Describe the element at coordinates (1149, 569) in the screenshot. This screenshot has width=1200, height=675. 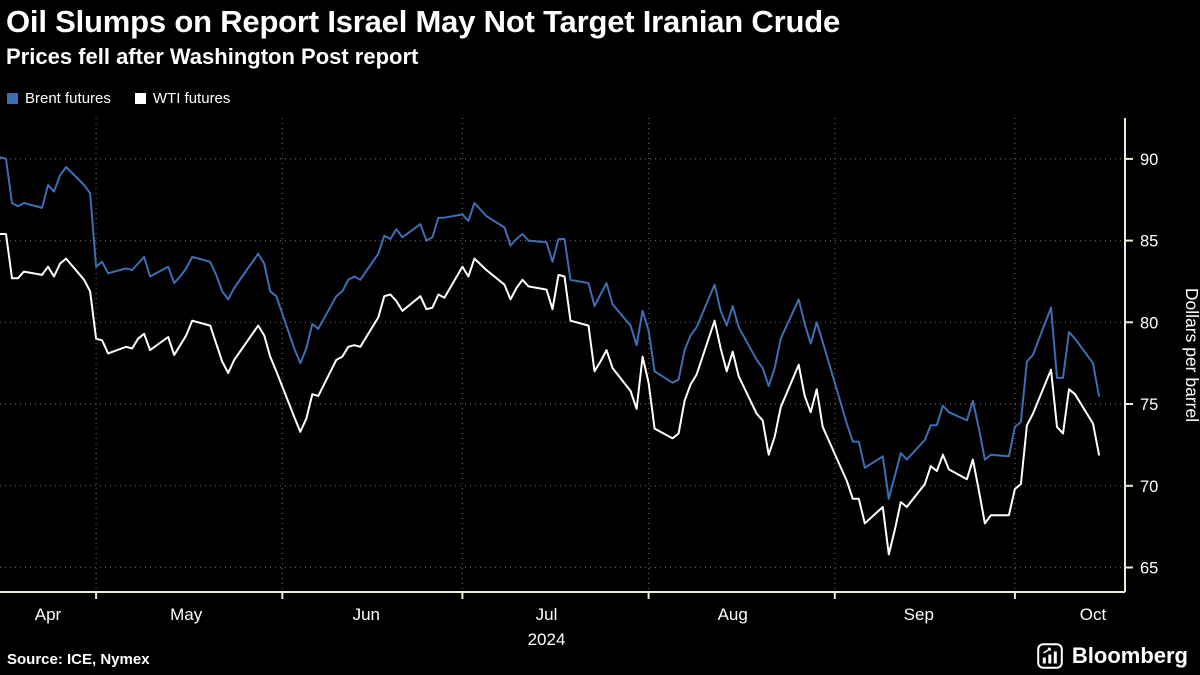
I see `y-tick-label: 65` at that location.